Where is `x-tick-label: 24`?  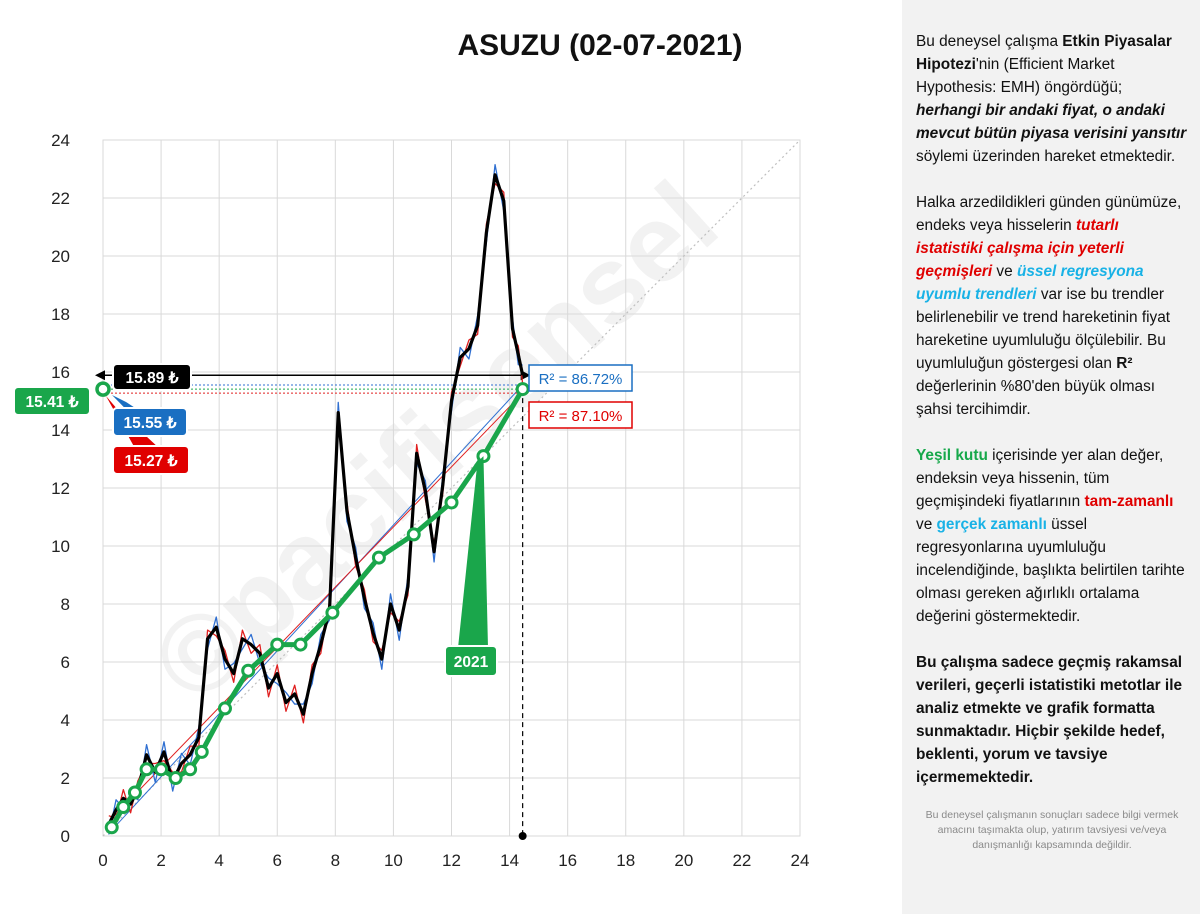
x-tick-label: 24 is located at coordinates (800, 860).